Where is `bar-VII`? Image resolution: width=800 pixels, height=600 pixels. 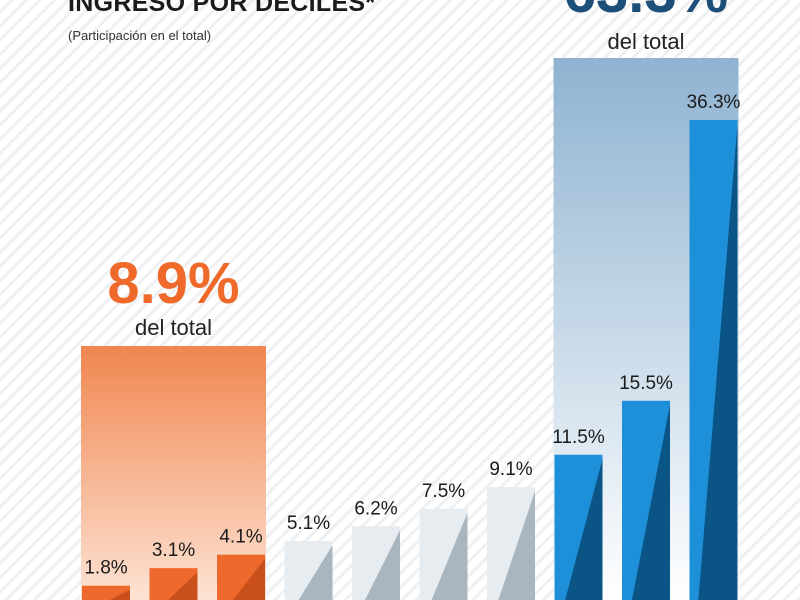
bar-VII is located at coordinates (511, 543).